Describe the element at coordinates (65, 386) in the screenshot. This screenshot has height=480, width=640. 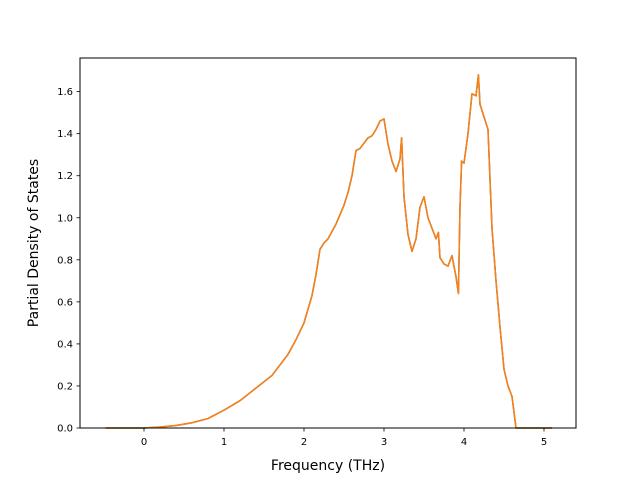
I see `y-tick-label: 0.2` at that location.